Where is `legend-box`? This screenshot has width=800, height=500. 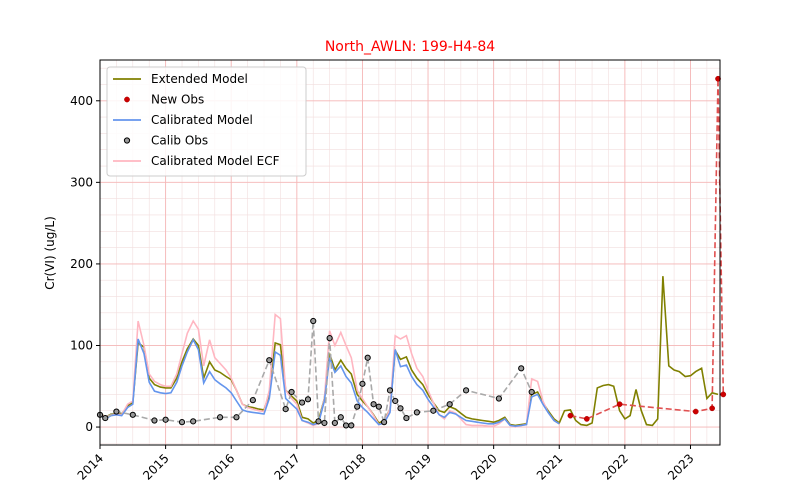
legend-box is located at coordinates (206, 121).